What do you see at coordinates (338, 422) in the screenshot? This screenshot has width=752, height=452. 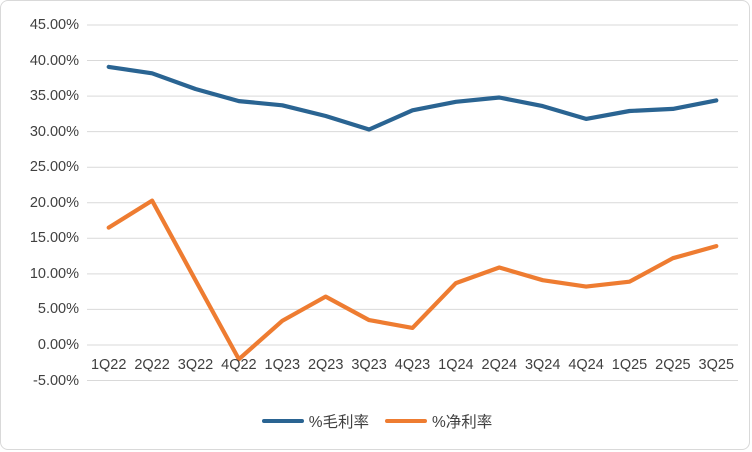 I see `legend-label-gross-margin: %毛利率` at bounding box center [338, 422].